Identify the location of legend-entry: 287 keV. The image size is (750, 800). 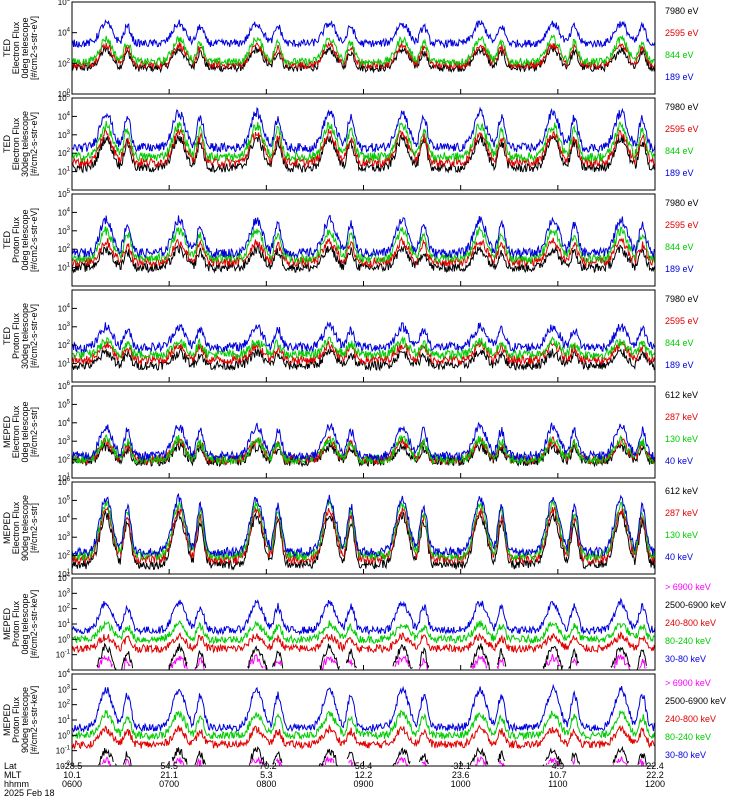
(681, 513).